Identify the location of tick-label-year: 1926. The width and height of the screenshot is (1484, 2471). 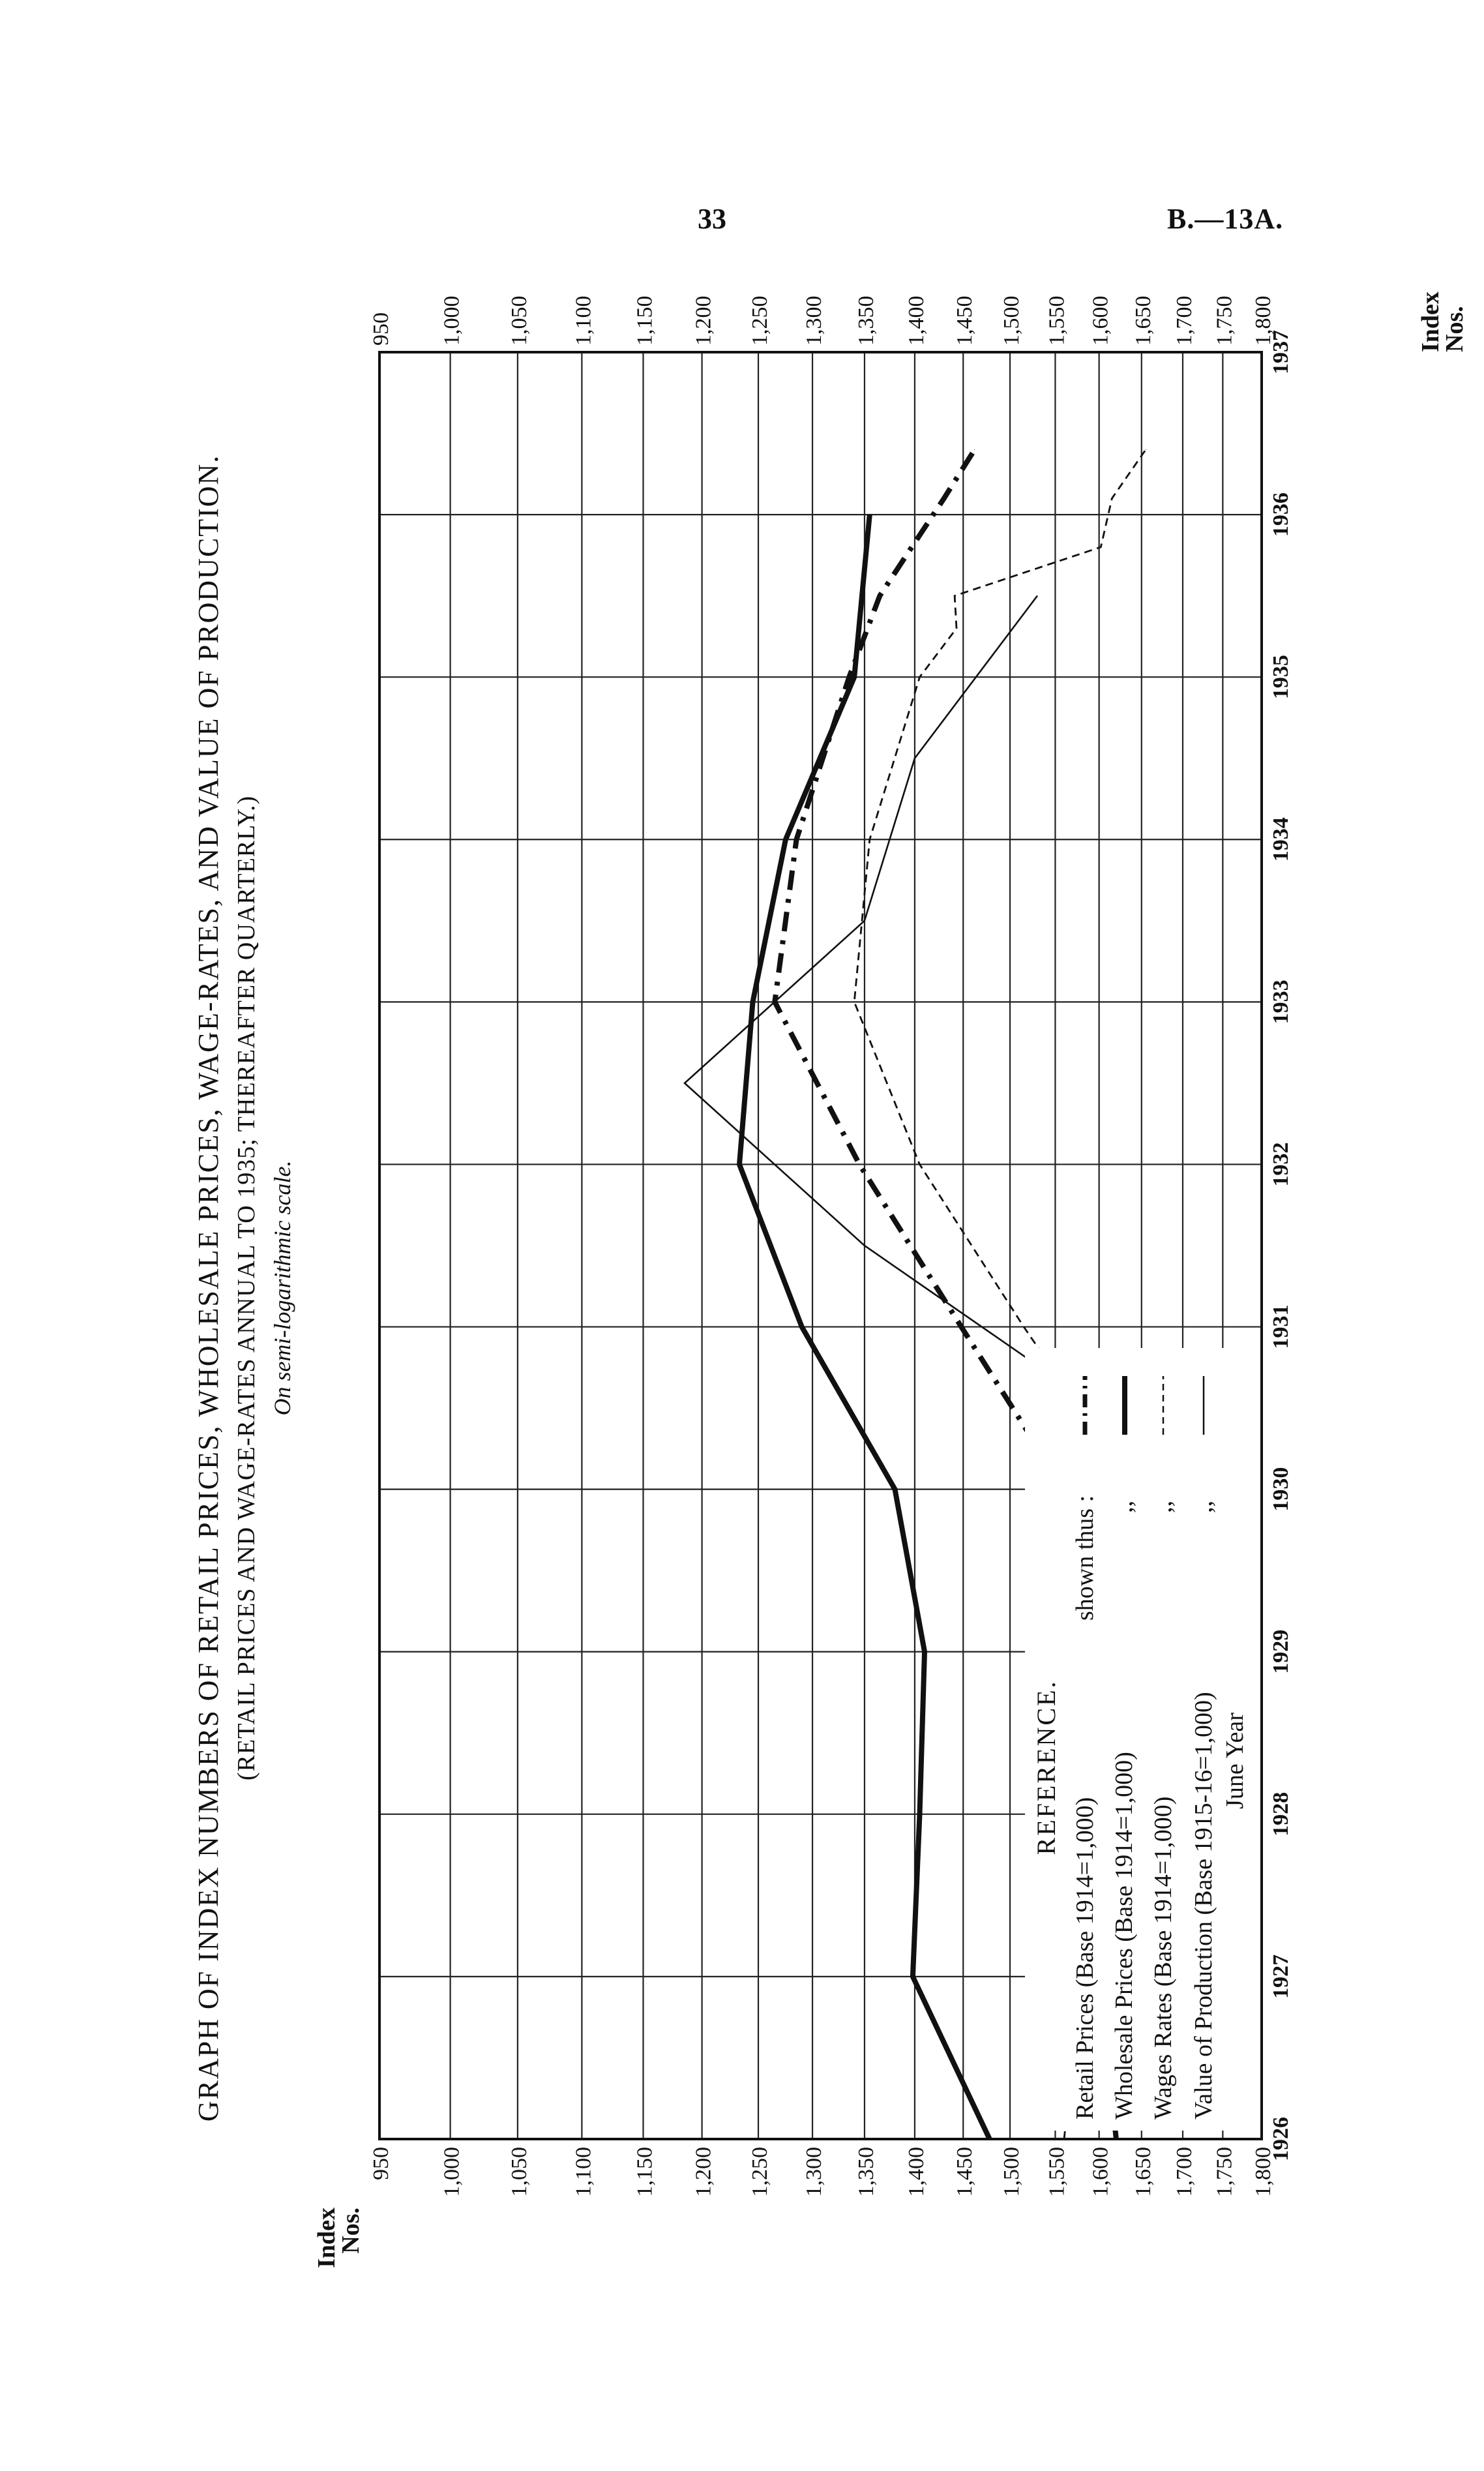
(1281, 2139).